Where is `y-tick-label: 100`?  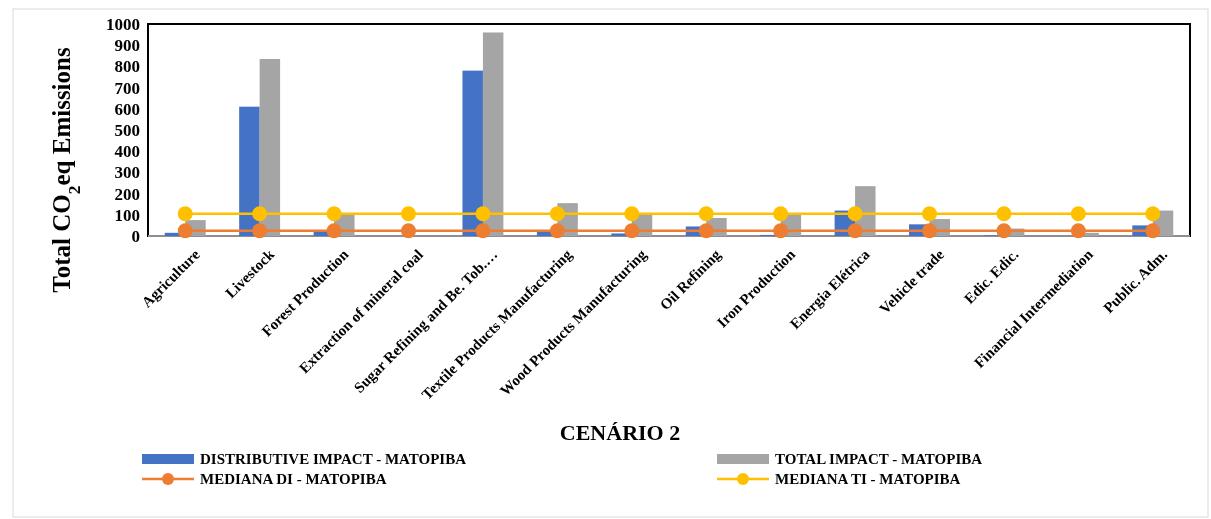 y-tick-label: 100 is located at coordinates (127, 215).